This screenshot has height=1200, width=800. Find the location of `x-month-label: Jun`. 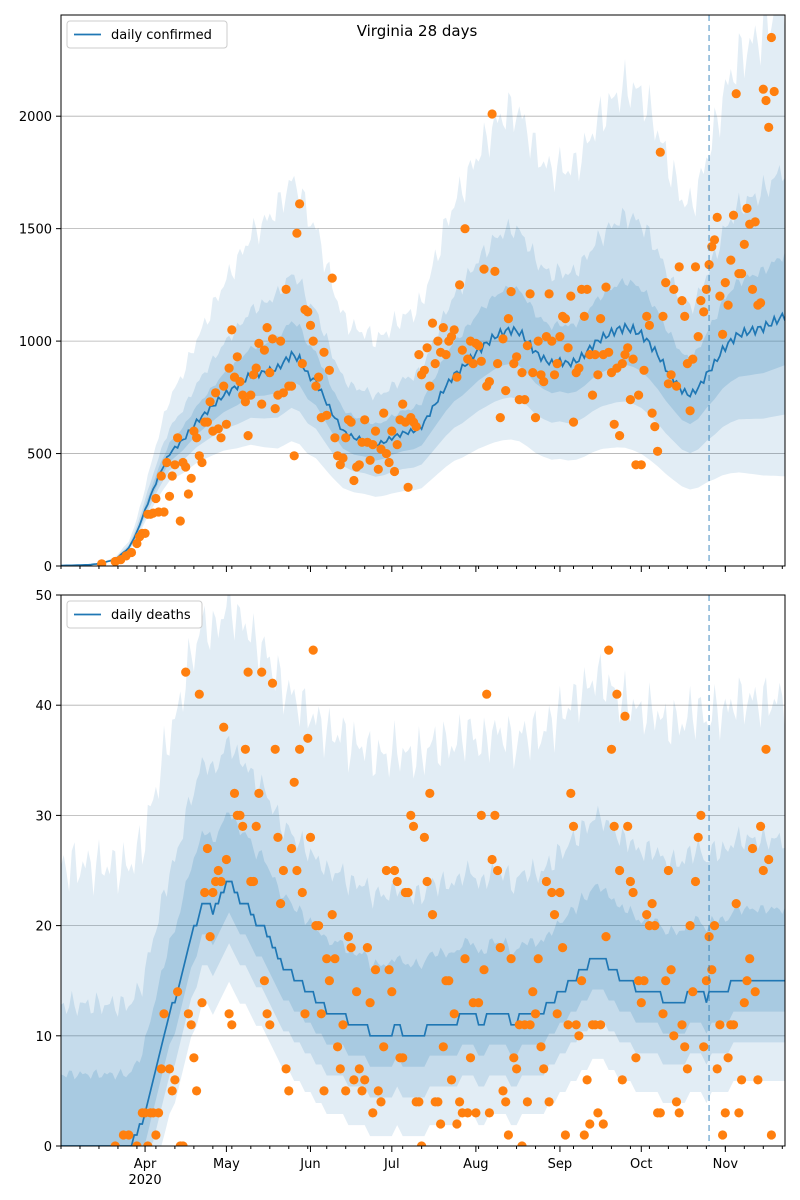

x-month-label: Jun is located at coordinates (309, 1164).